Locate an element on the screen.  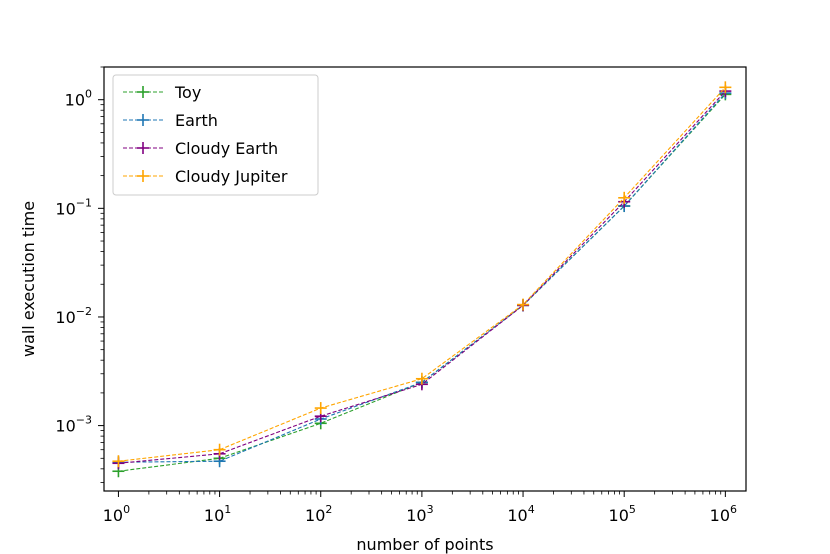
legend-box is located at coordinates (215, 135).